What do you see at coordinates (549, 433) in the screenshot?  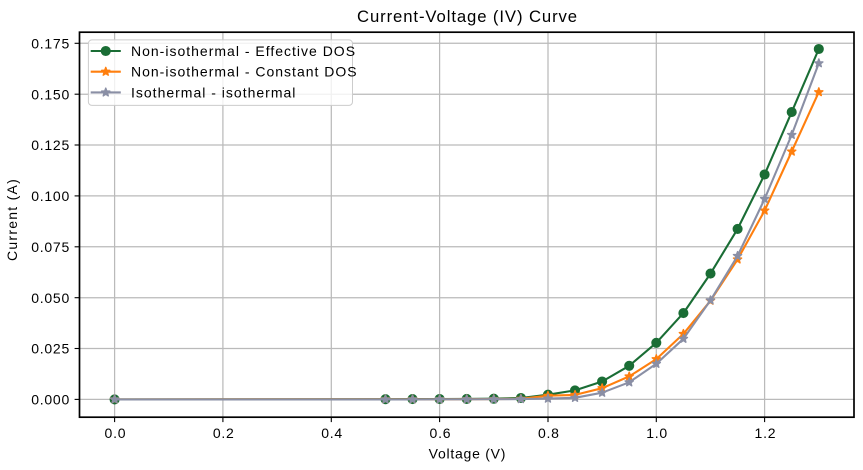 I see `svg-text: 0.8` at bounding box center [549, 433].